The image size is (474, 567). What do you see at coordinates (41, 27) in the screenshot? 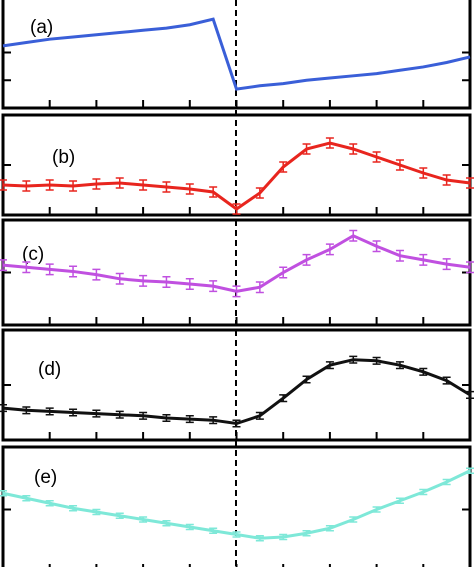
I see `panel-label: (a)` at bounding box center [41, 27].